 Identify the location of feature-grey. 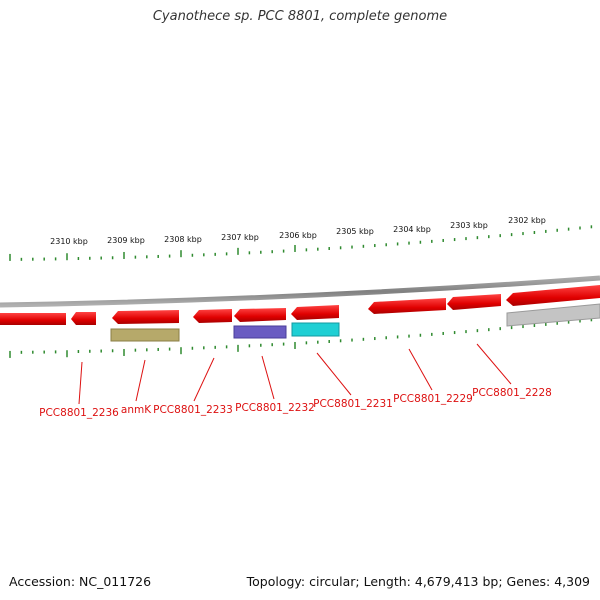
(553, 315).